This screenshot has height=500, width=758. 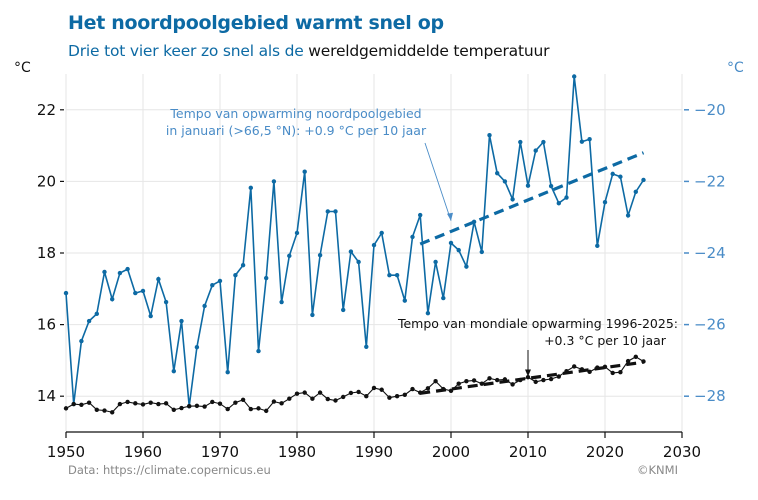 I want to click on x-tick-label: 2030, so click(x=682, y=452).